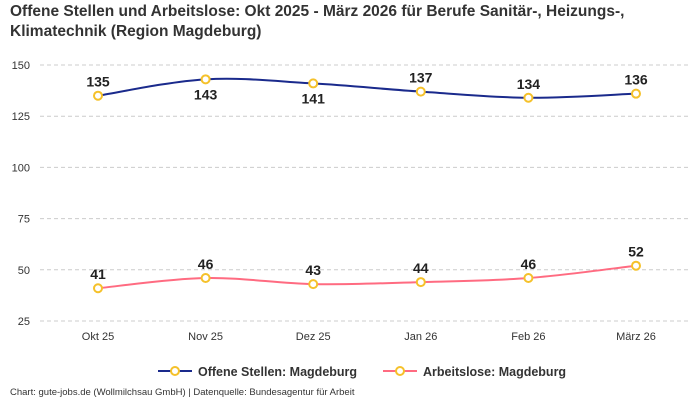 The width and height of the screenshot is (700, 400). I want to click on x-tick-label: März 26, so click(636, 337).